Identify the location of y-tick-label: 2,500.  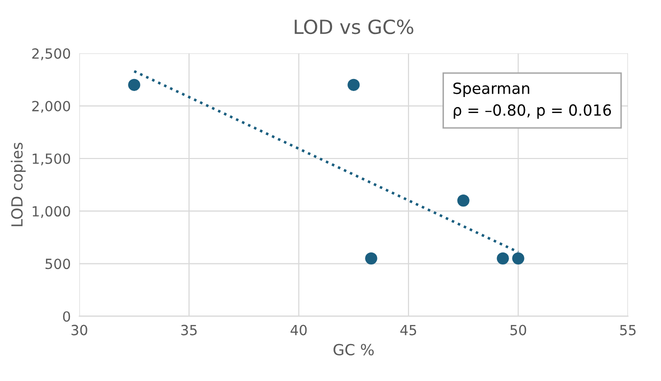
(51, 54).